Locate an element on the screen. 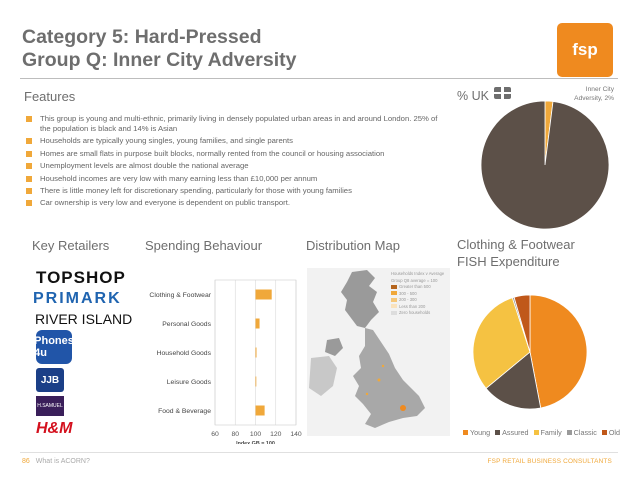 The height and width of the screenshot is (479, 638). primark-logo: PRIMARK is located at coordinates (77, 298).